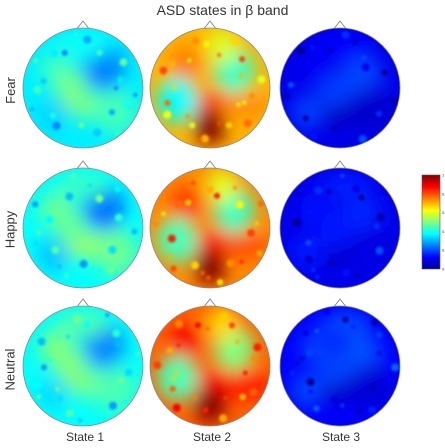 Image resolution: width=445 pixels, height=448 pixels. I want to click on colorbar-tick-label: 0.8, so click(443, 193).